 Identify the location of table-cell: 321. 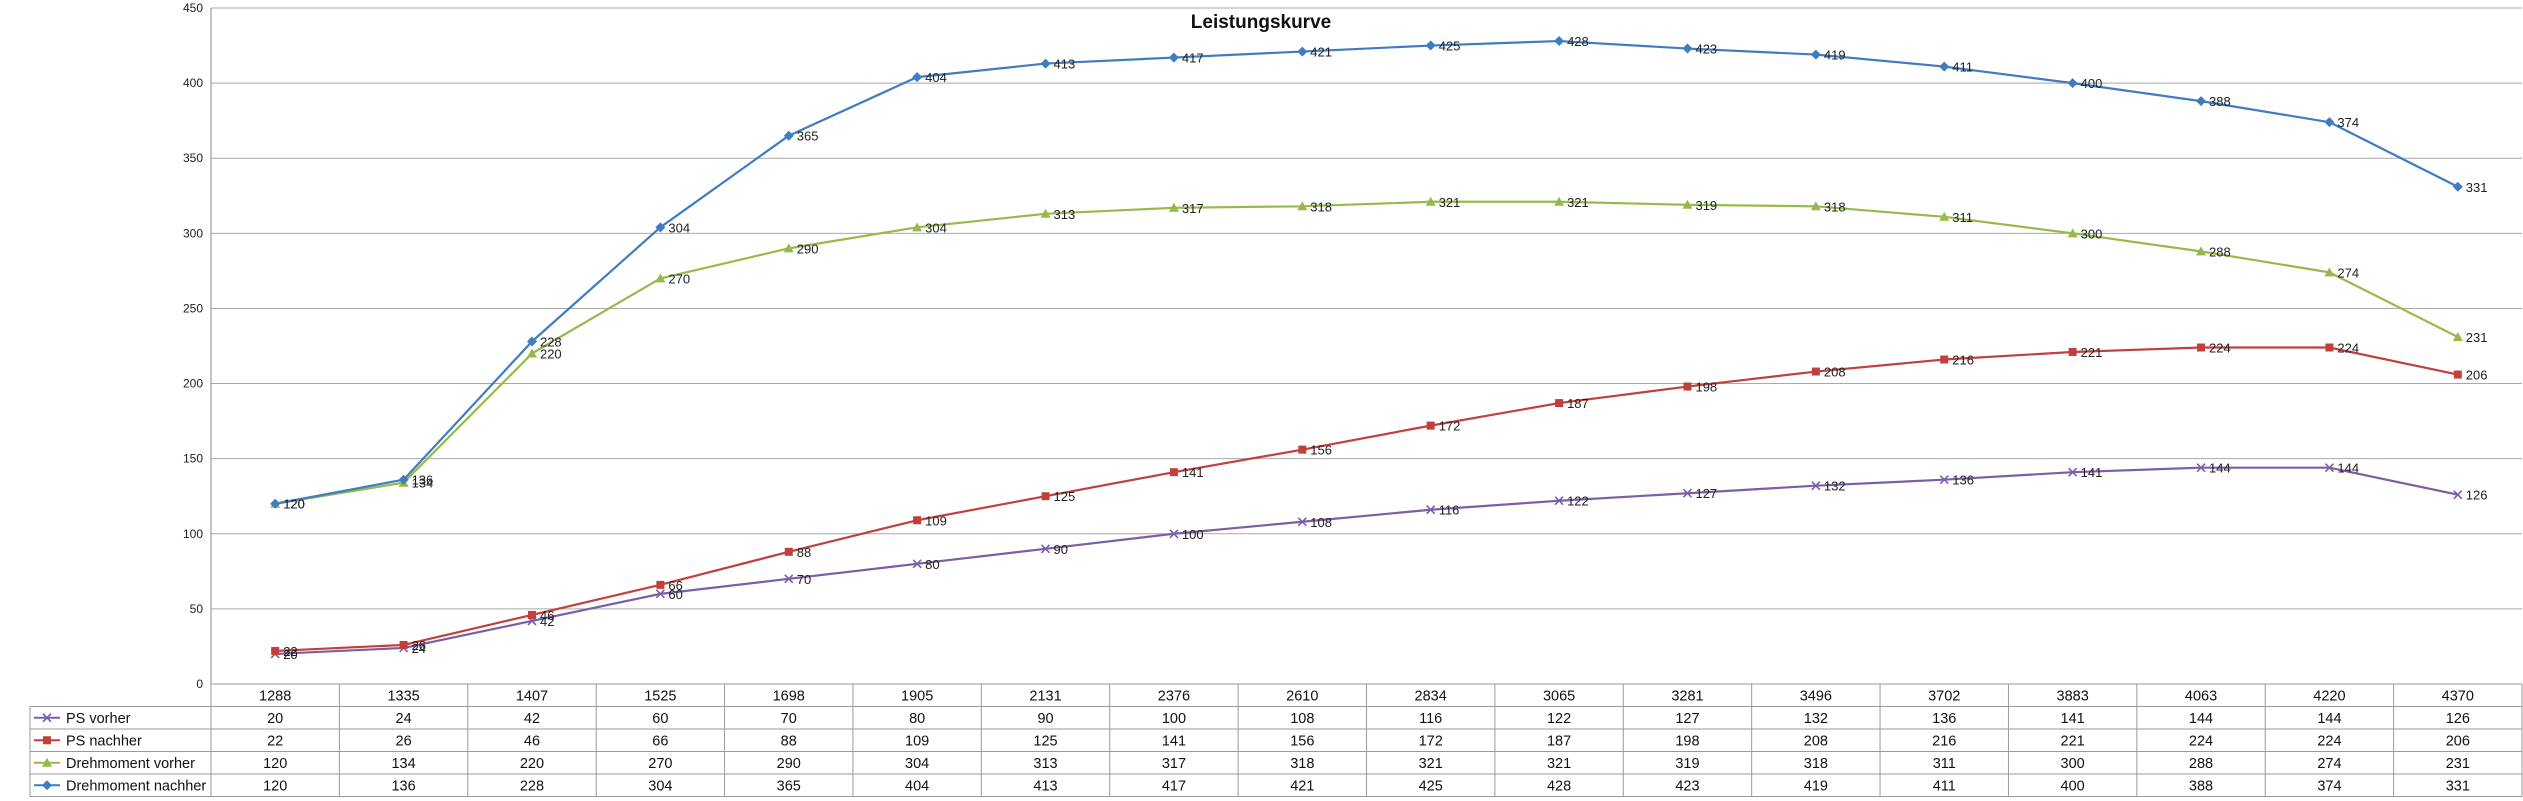
(1431, 764).